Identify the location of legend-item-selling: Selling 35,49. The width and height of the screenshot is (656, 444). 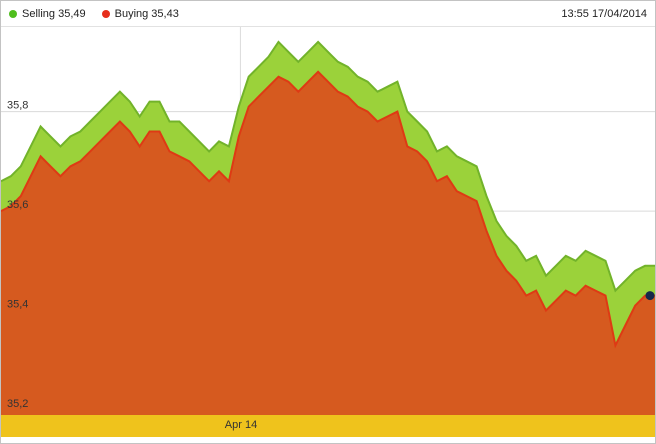
(47, 14).